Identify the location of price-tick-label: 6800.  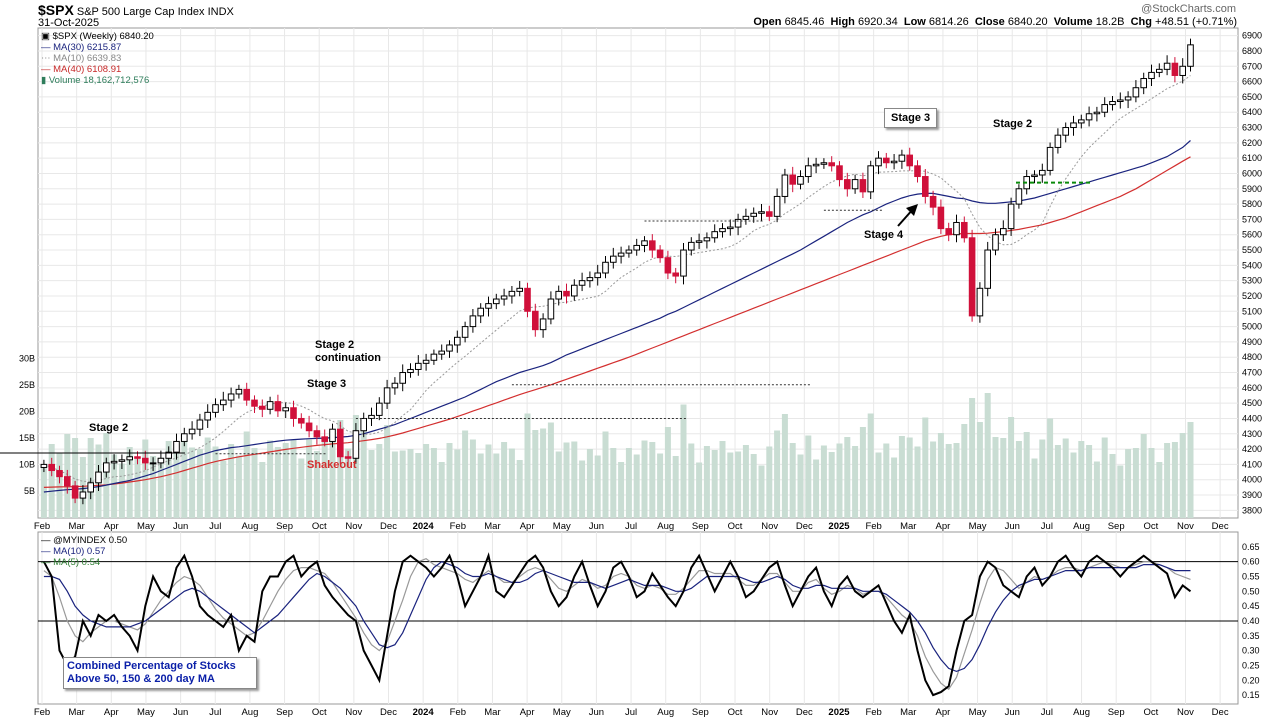
(1252, 51).